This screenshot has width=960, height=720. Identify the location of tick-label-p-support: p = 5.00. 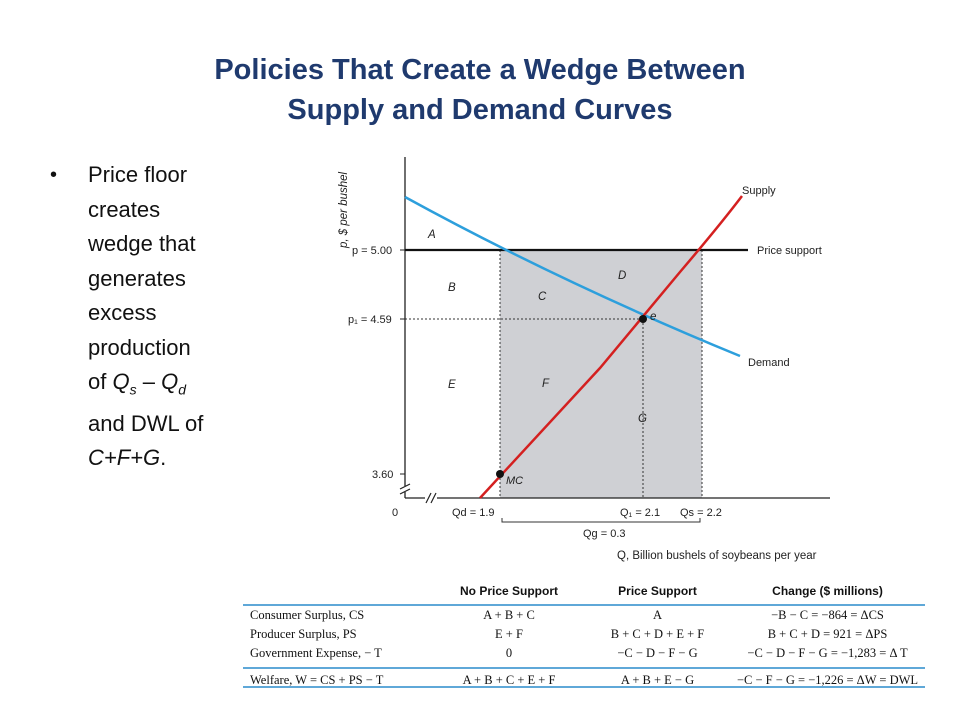
(372, 251).